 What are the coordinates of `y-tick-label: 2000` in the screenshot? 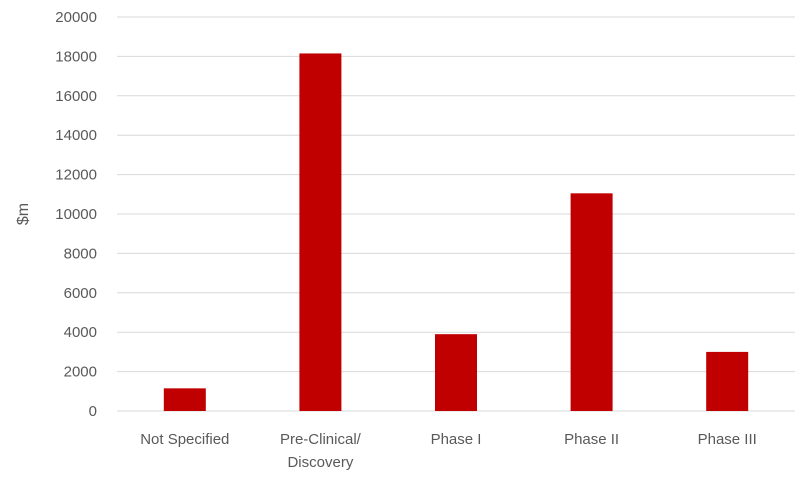 It's located at (80, 372).